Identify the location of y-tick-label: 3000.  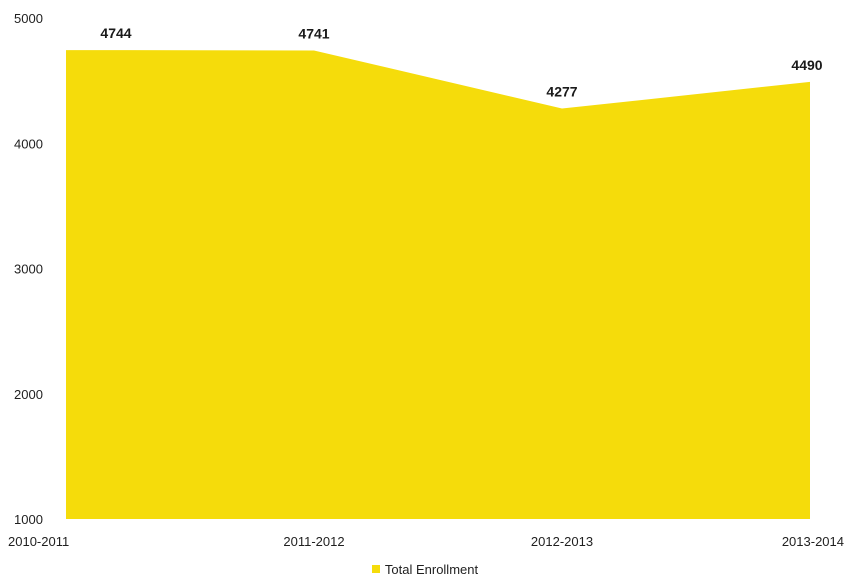
(28, 269).